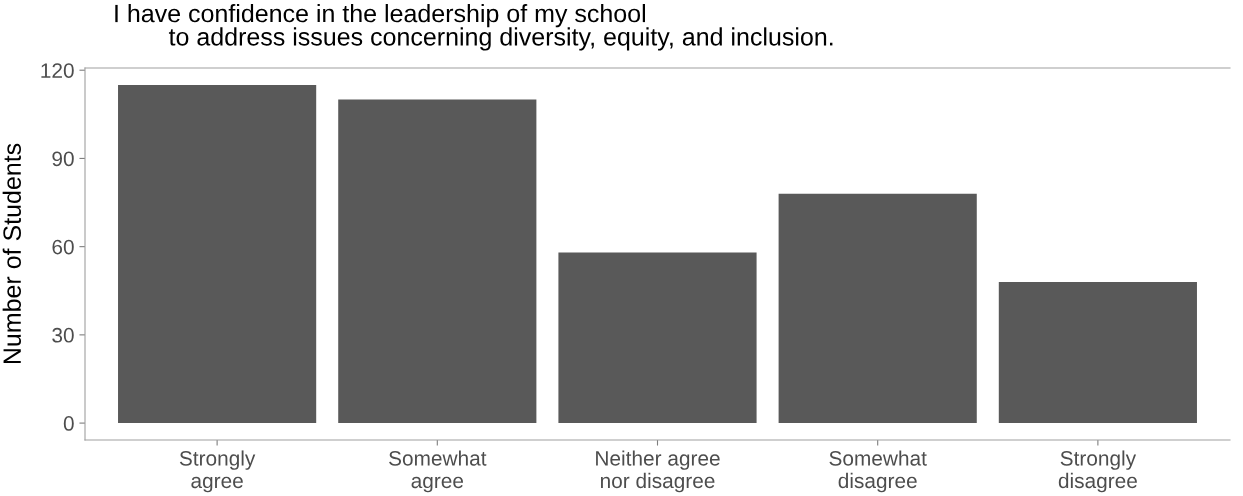  What do you see at coordinates (57, 70) in the screenshot?
I see `y-tick-label: 120` at bounding box center [57, 70].